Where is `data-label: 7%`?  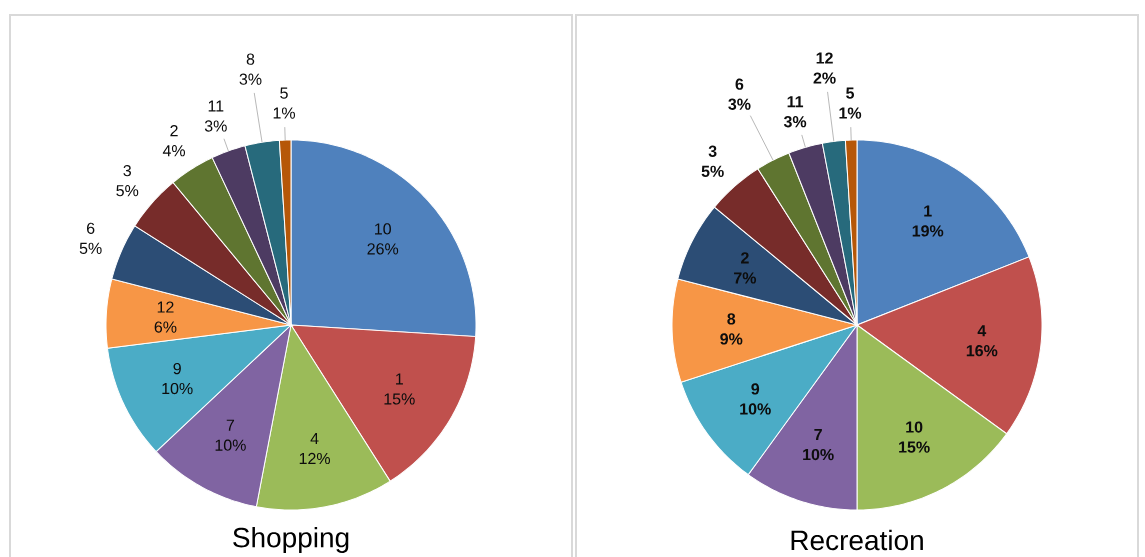 data-label: 7% is located at coordinates (745, 278).